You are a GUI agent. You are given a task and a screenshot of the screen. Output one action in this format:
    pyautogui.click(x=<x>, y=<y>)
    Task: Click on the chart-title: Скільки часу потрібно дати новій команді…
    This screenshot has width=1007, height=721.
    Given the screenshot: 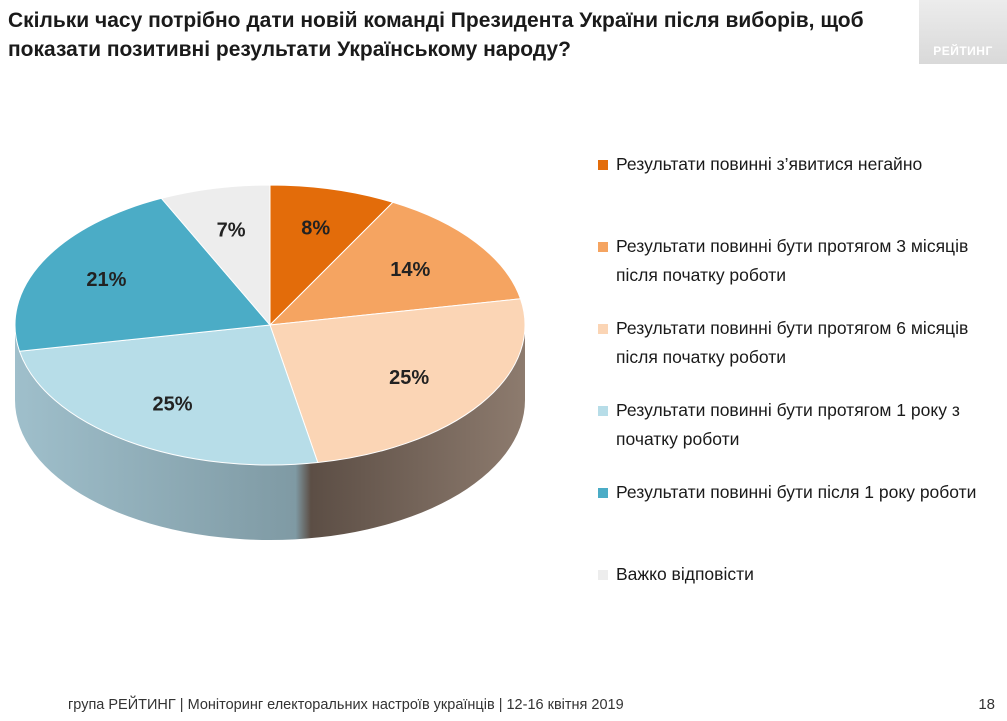 What is the action you would take?
    pyautogui.click(x=436, y=35)
    